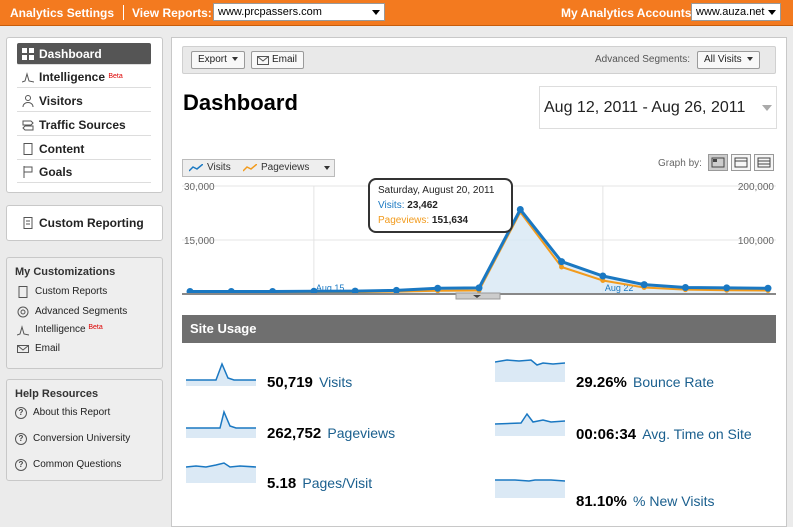 The width and height of the screenshot is (793, 527). Describe the element at coordinates (70, 54) in the screenshot. I see `nav-label: Dashboard` at that location.